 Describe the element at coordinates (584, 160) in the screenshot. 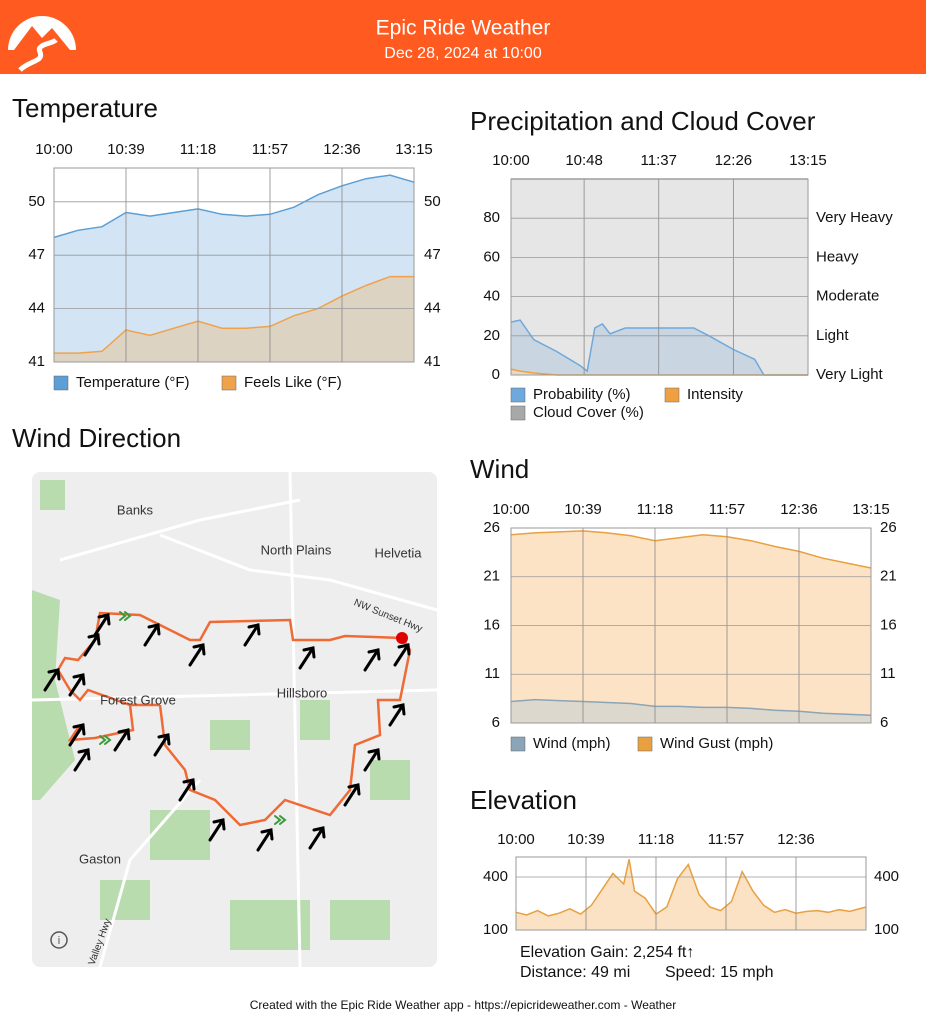

I see `x-tick-label: 10:48` at that location.